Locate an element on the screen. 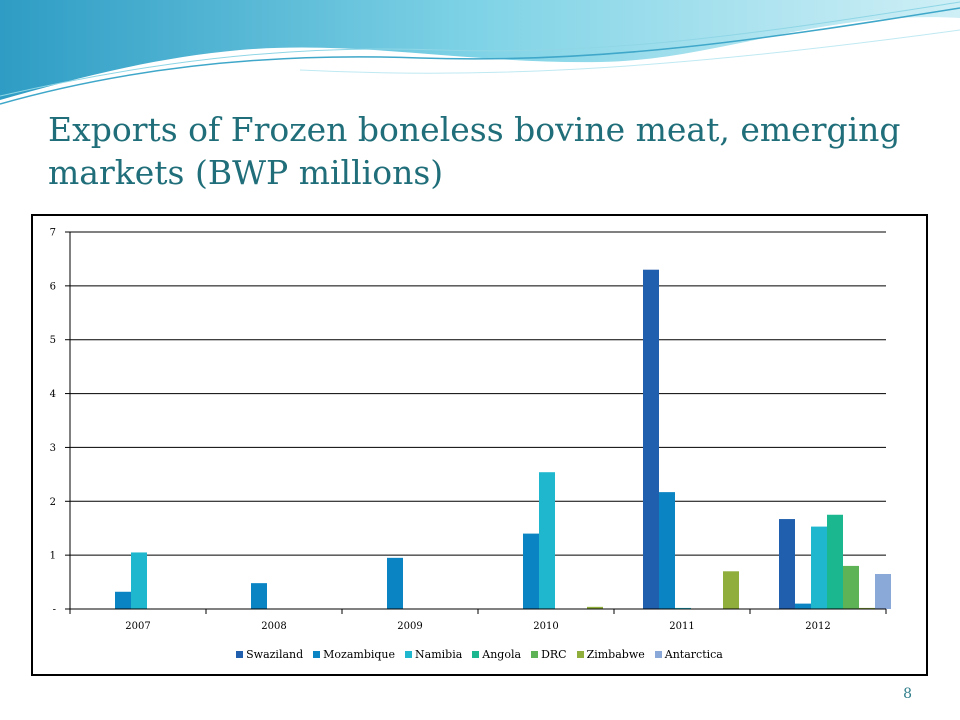  page-number: 8 is located at coordinates (907, 694).